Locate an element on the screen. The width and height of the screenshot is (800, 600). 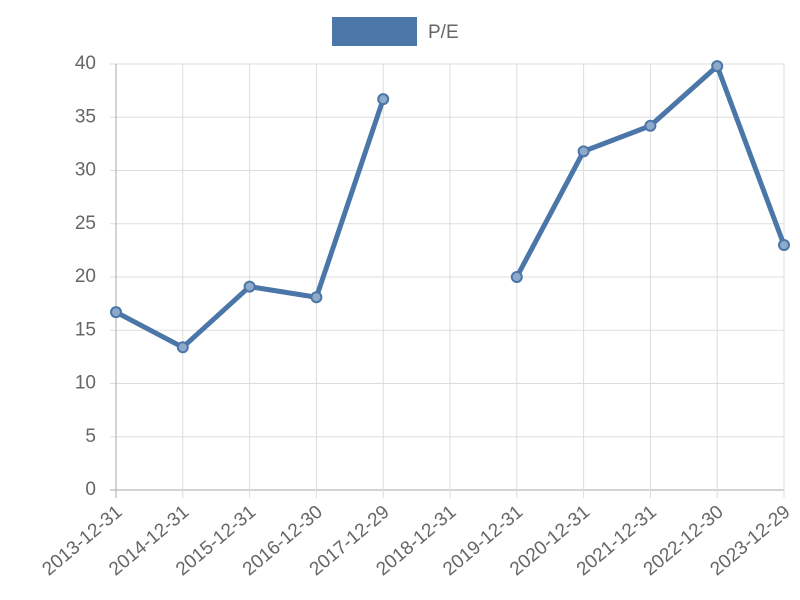
y-tick-label: 20 is located at coordinates (85, 276).